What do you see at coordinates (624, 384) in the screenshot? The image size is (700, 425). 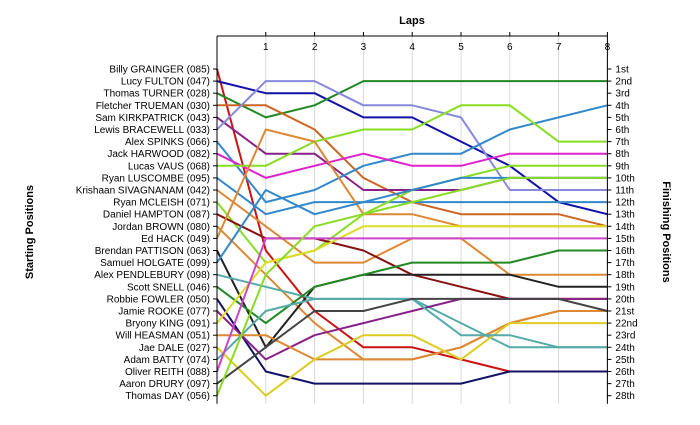 I see `finish-position-label: 27th` at bounding box center [624, 384].